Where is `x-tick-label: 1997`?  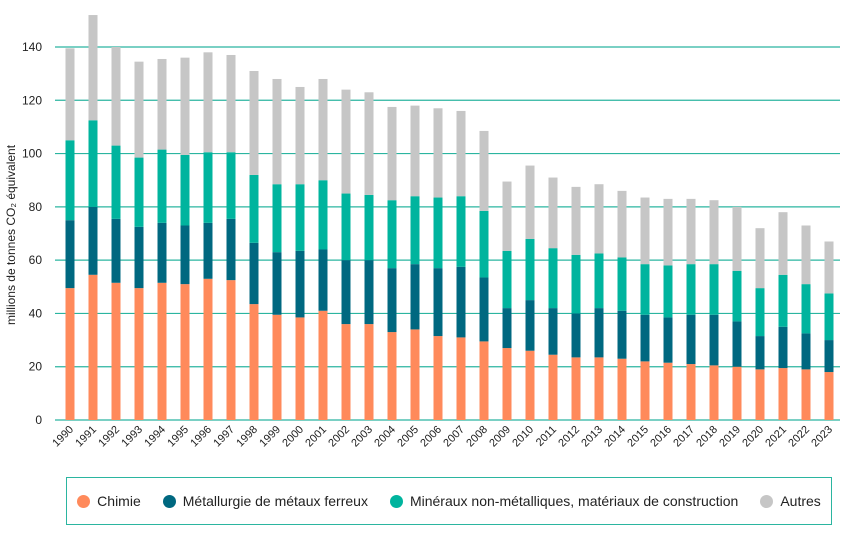
x-tick-label: 1997 is located at coordinates (224, 437).